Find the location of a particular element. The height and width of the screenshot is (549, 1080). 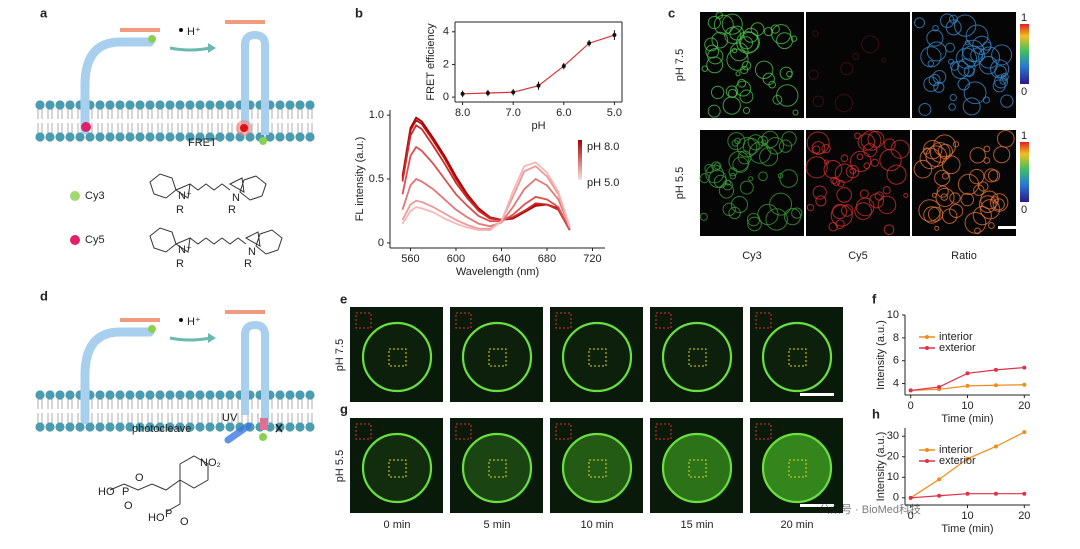

micrograph is located at coordinates (964, 183).